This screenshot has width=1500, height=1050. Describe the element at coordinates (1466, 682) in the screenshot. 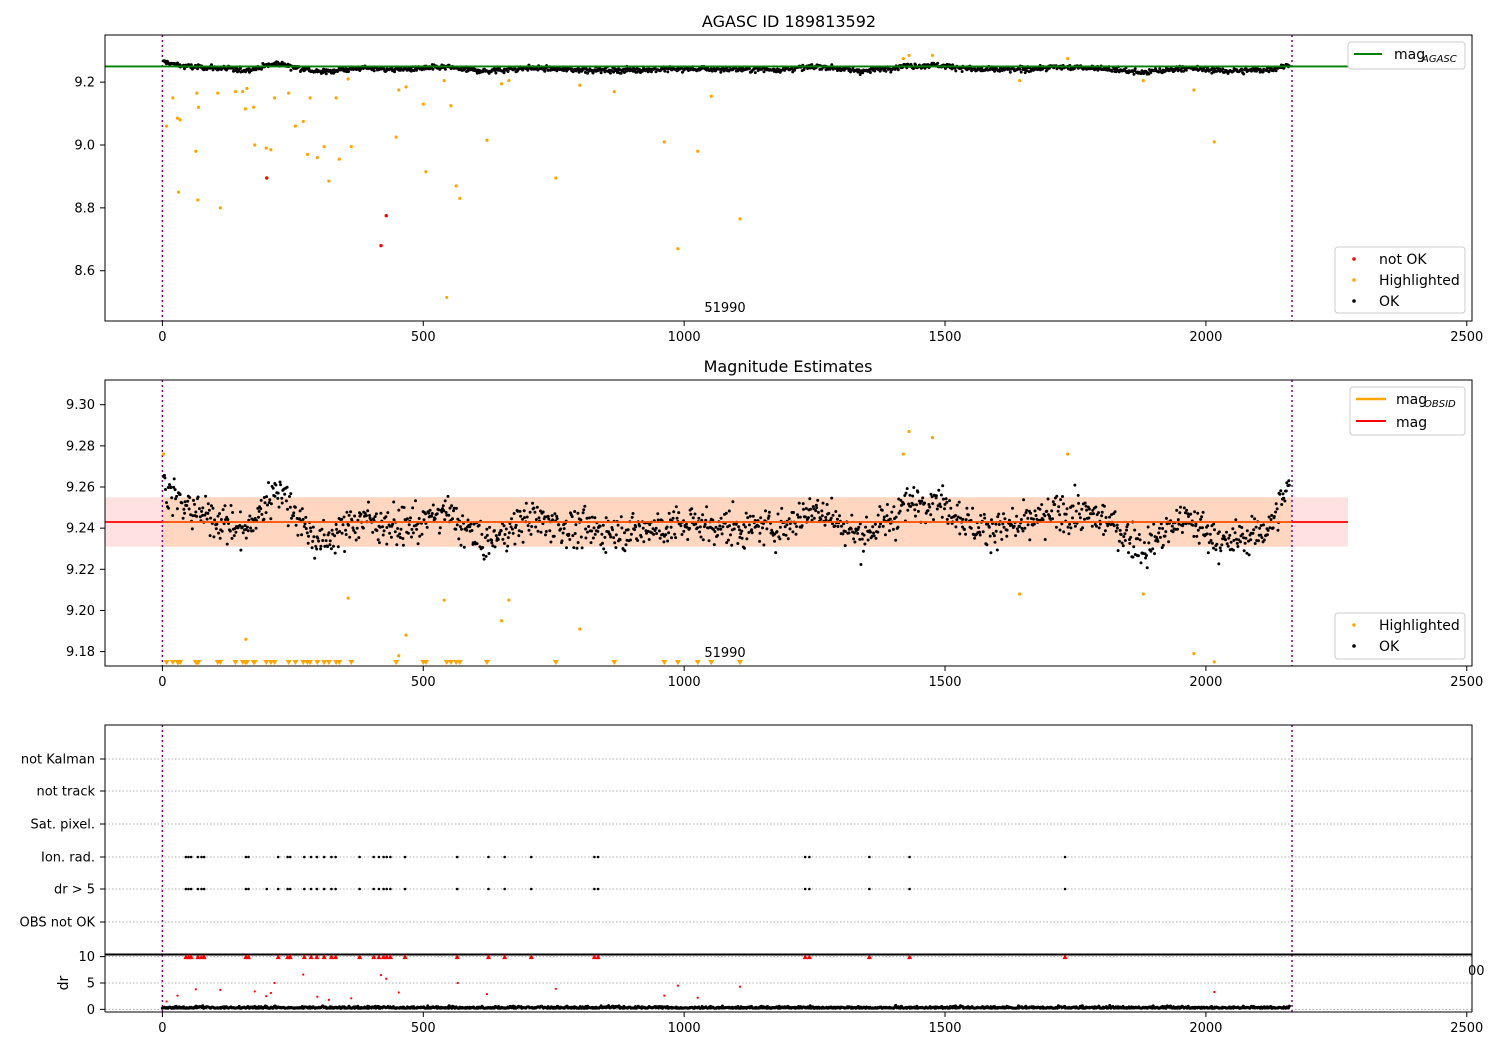

I see `estimates-xtick-label: 2500` at that location.